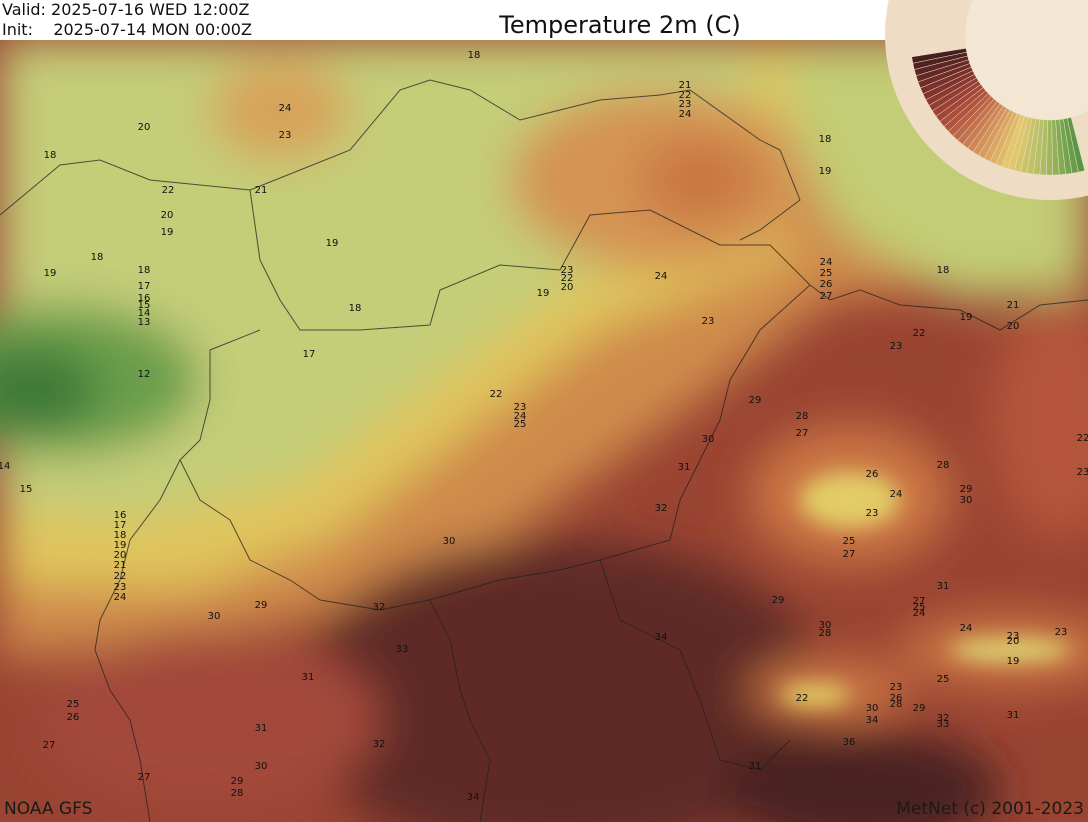  I want to click on color-legend, so click(986, 100).